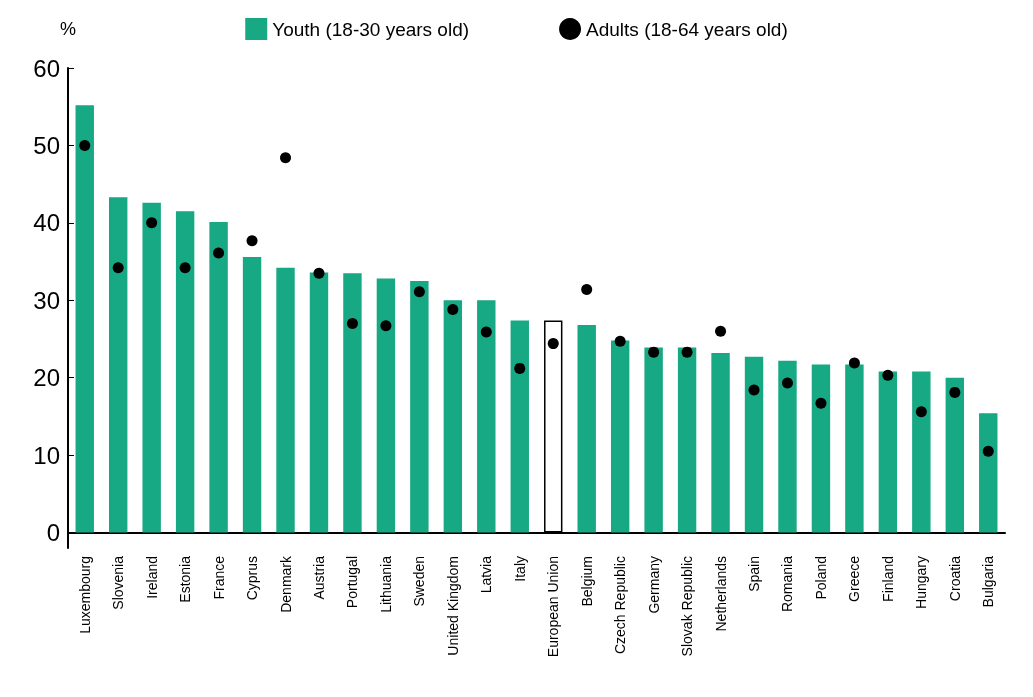 This screenshot has width=1033, height=697. I want to click on y-axis-title: %, so click(68, 29).